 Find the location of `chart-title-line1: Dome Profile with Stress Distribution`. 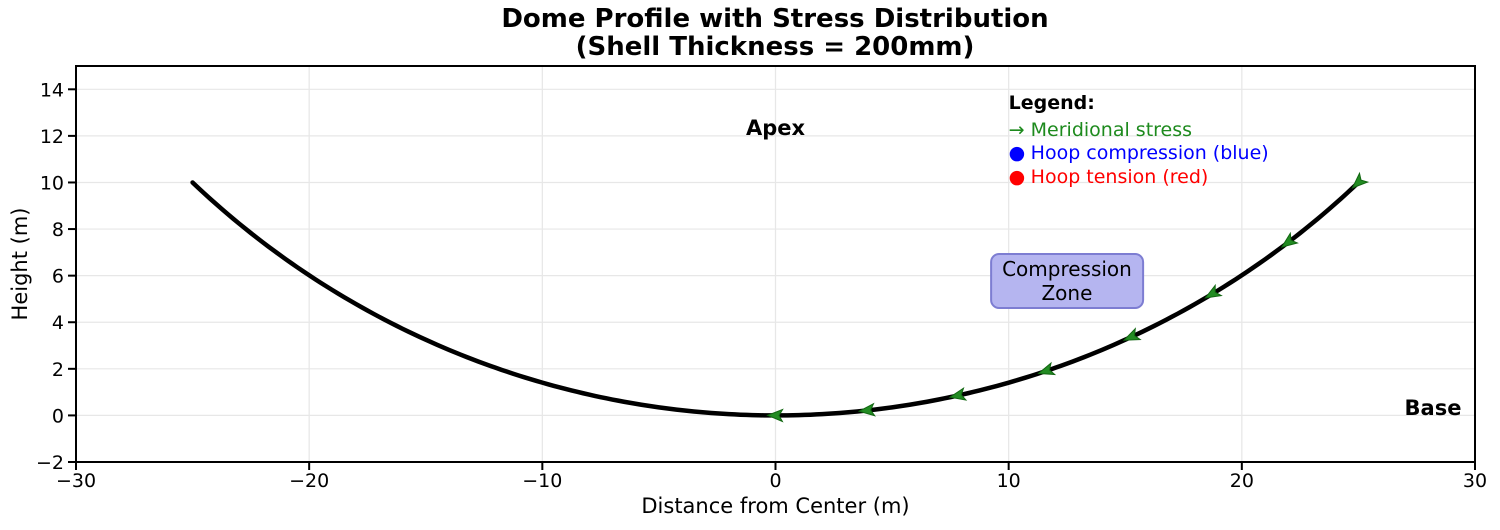

chart-title-line1: Dome Profile with Stress Distribution is located at coordinates (775, 19).